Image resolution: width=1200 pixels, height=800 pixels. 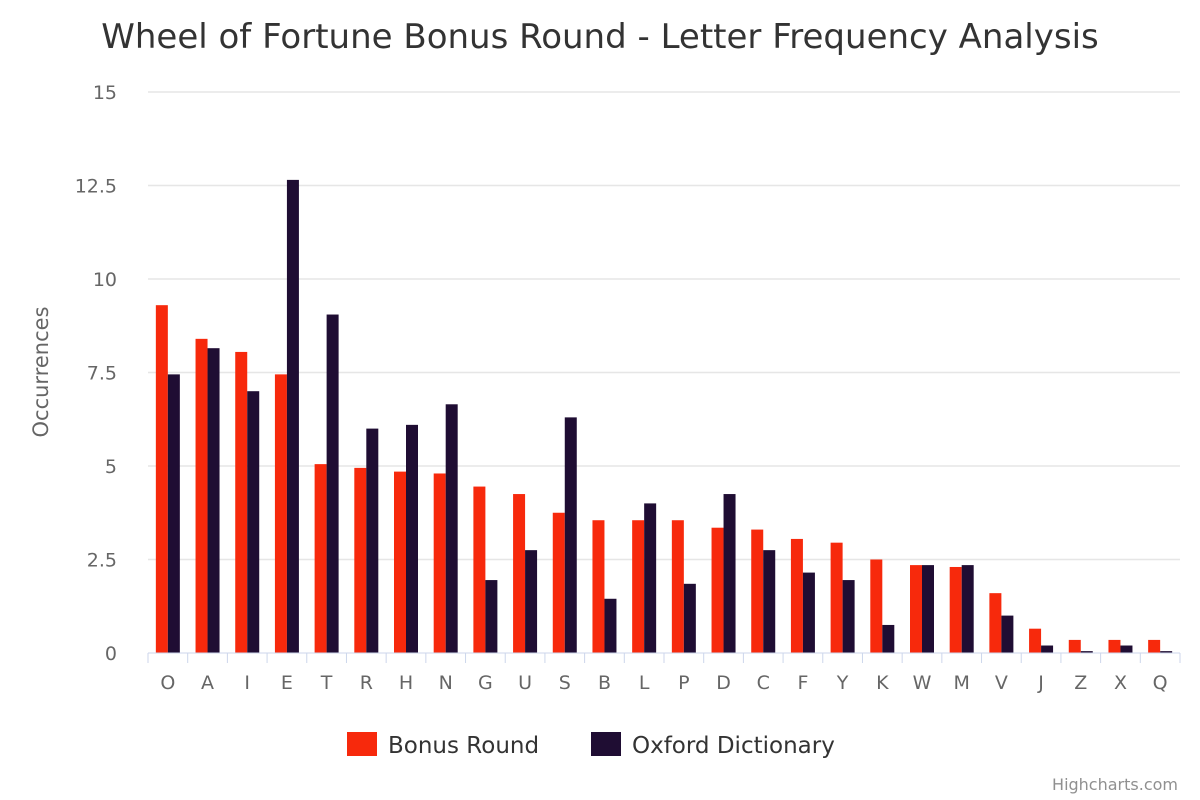 What do you see at coordinates (41, 371) in the screenshot?
I see `y-axis-label: Occurrences` at bounding box center [41, 371].